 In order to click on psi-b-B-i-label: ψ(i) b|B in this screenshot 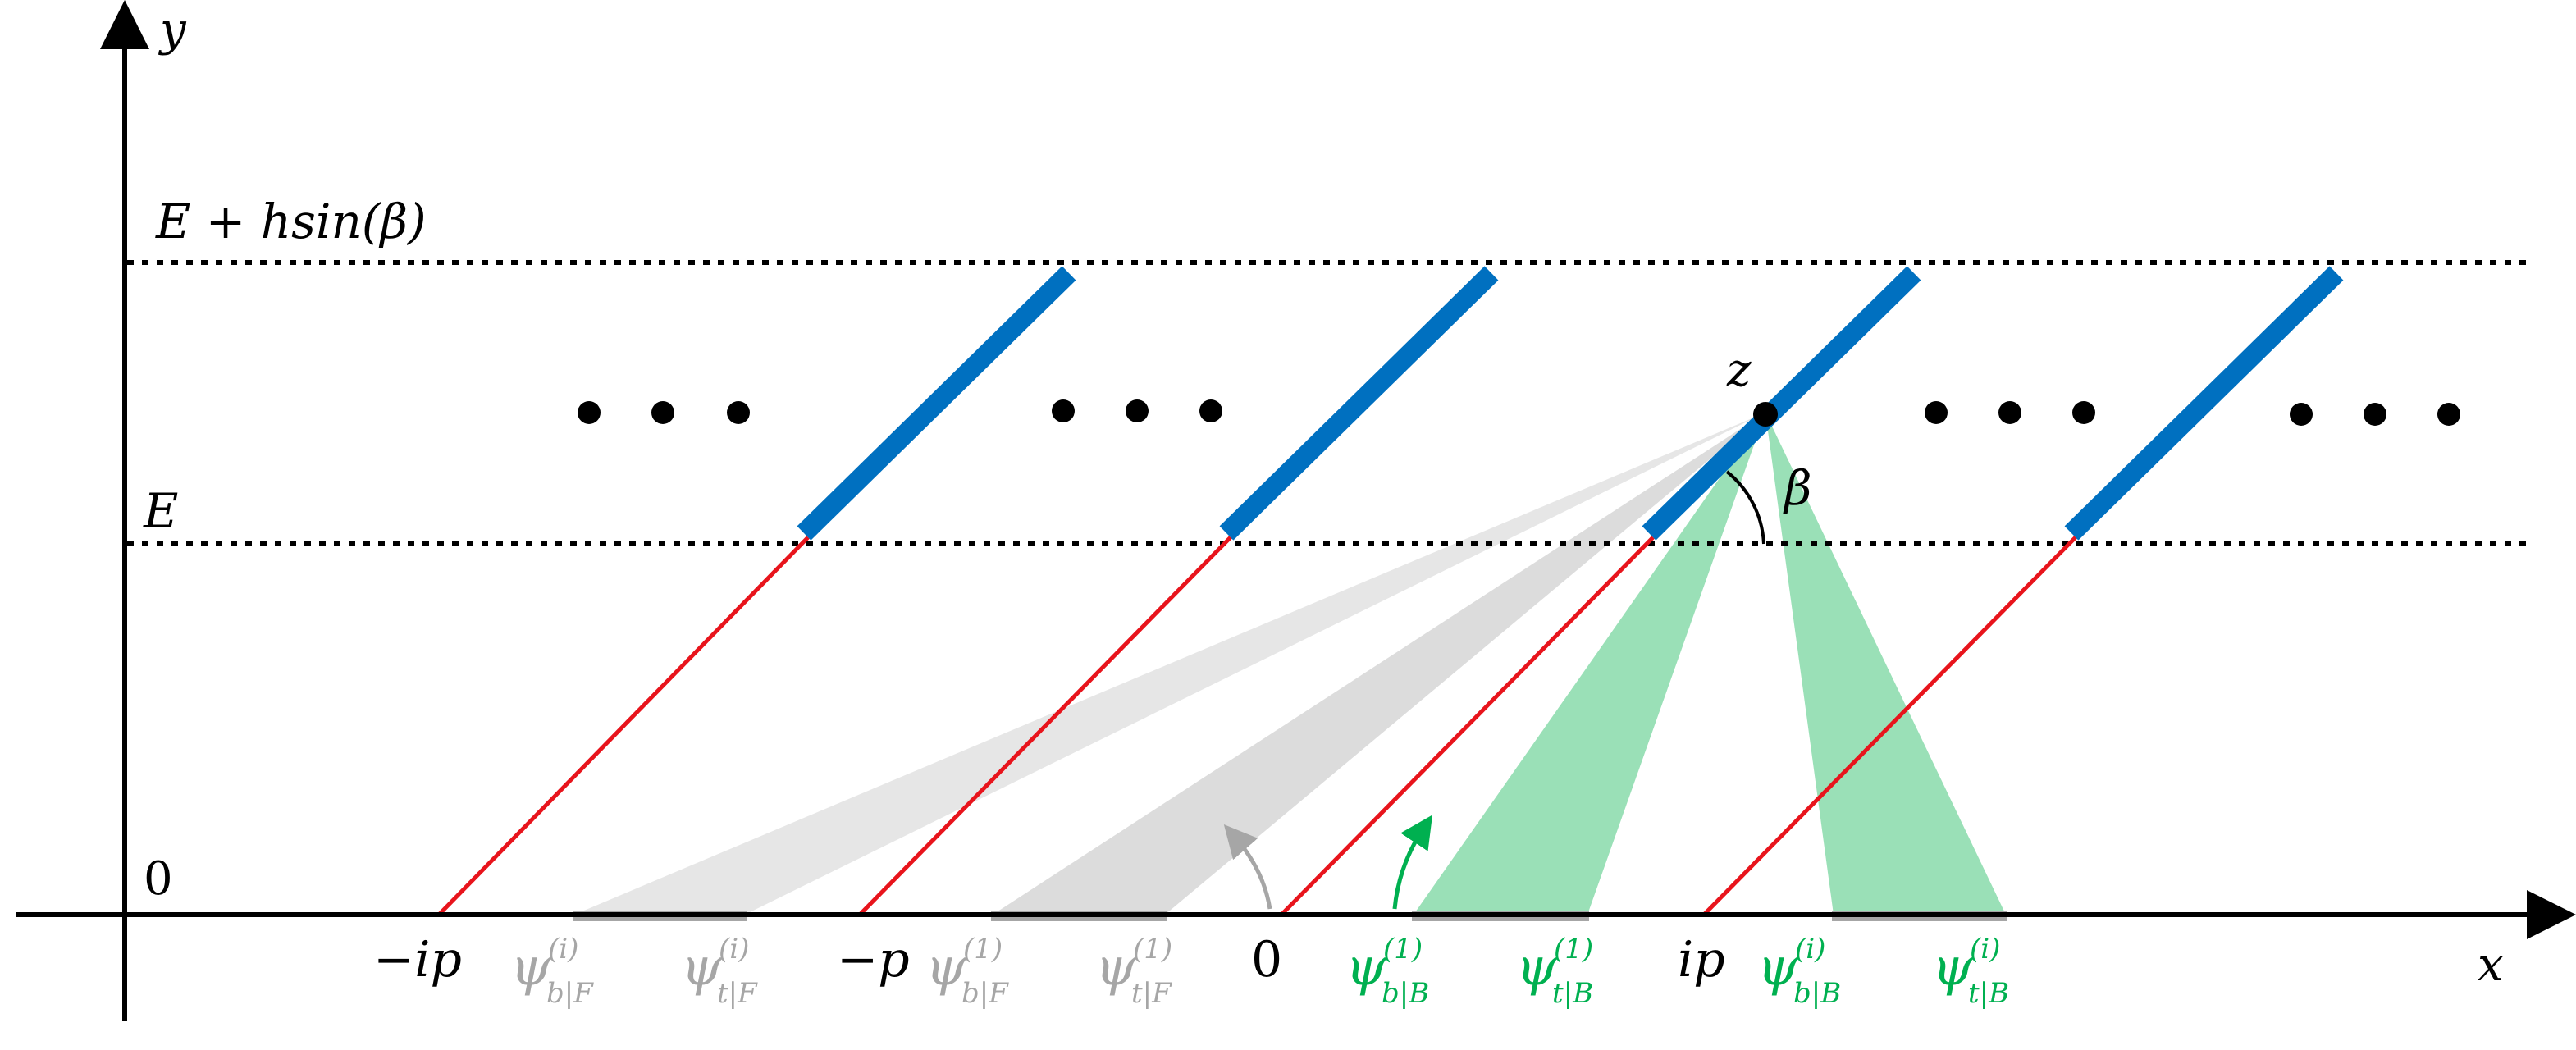, I will do `click(1799, 972)`.